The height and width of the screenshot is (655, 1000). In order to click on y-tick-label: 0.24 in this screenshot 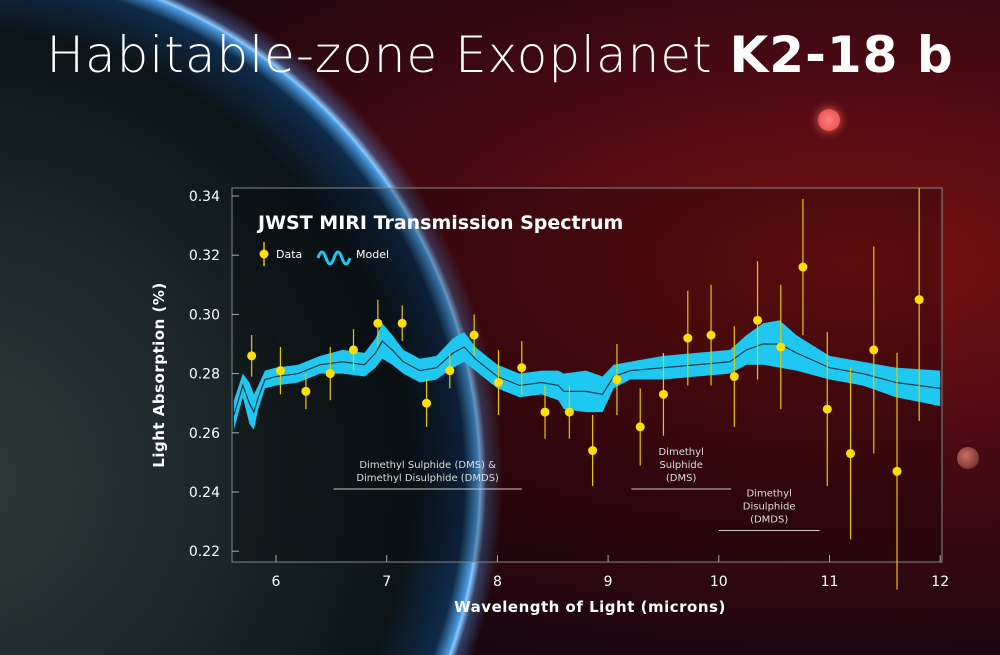, I will do `click(204, 493)`.